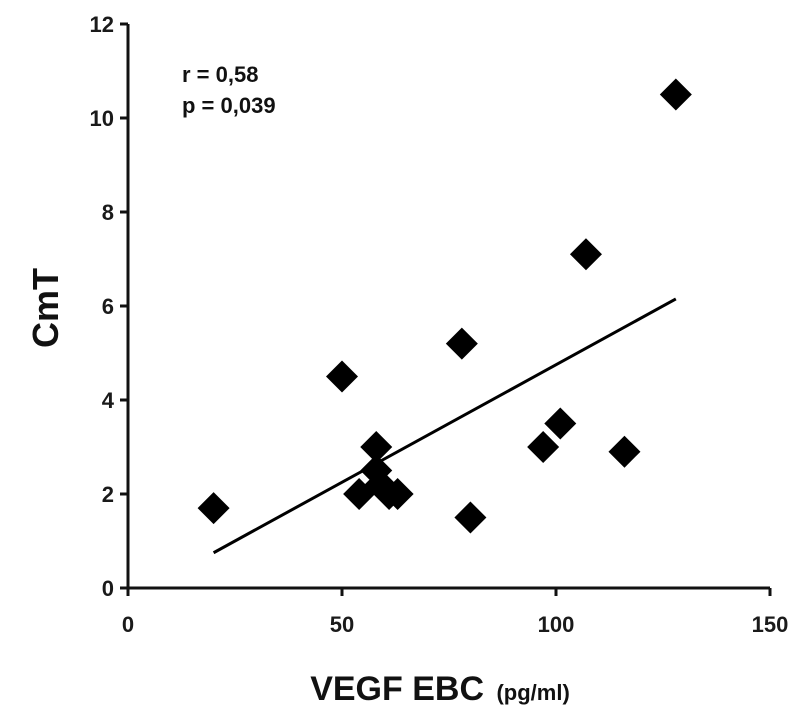 This screenshot has height=711, width=801. What do you see at coordinates (342, 624) in the screenshot?
I see `x-tick-label: 50` at bounding box center [342, 624].